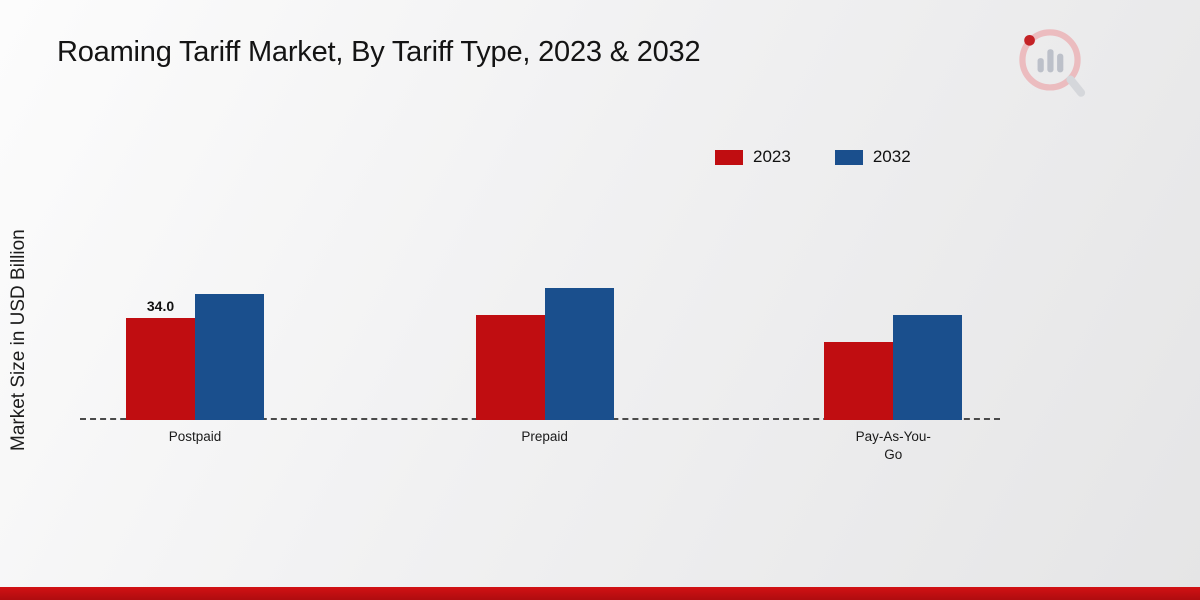 Image resolution: width=1200 pixels, height=600 pixels. What do you see at coordinates (1052, 63) in the screenshot?
I see `magnifier-bar-chart-logo-icon` at bounding box center [1052, 63].